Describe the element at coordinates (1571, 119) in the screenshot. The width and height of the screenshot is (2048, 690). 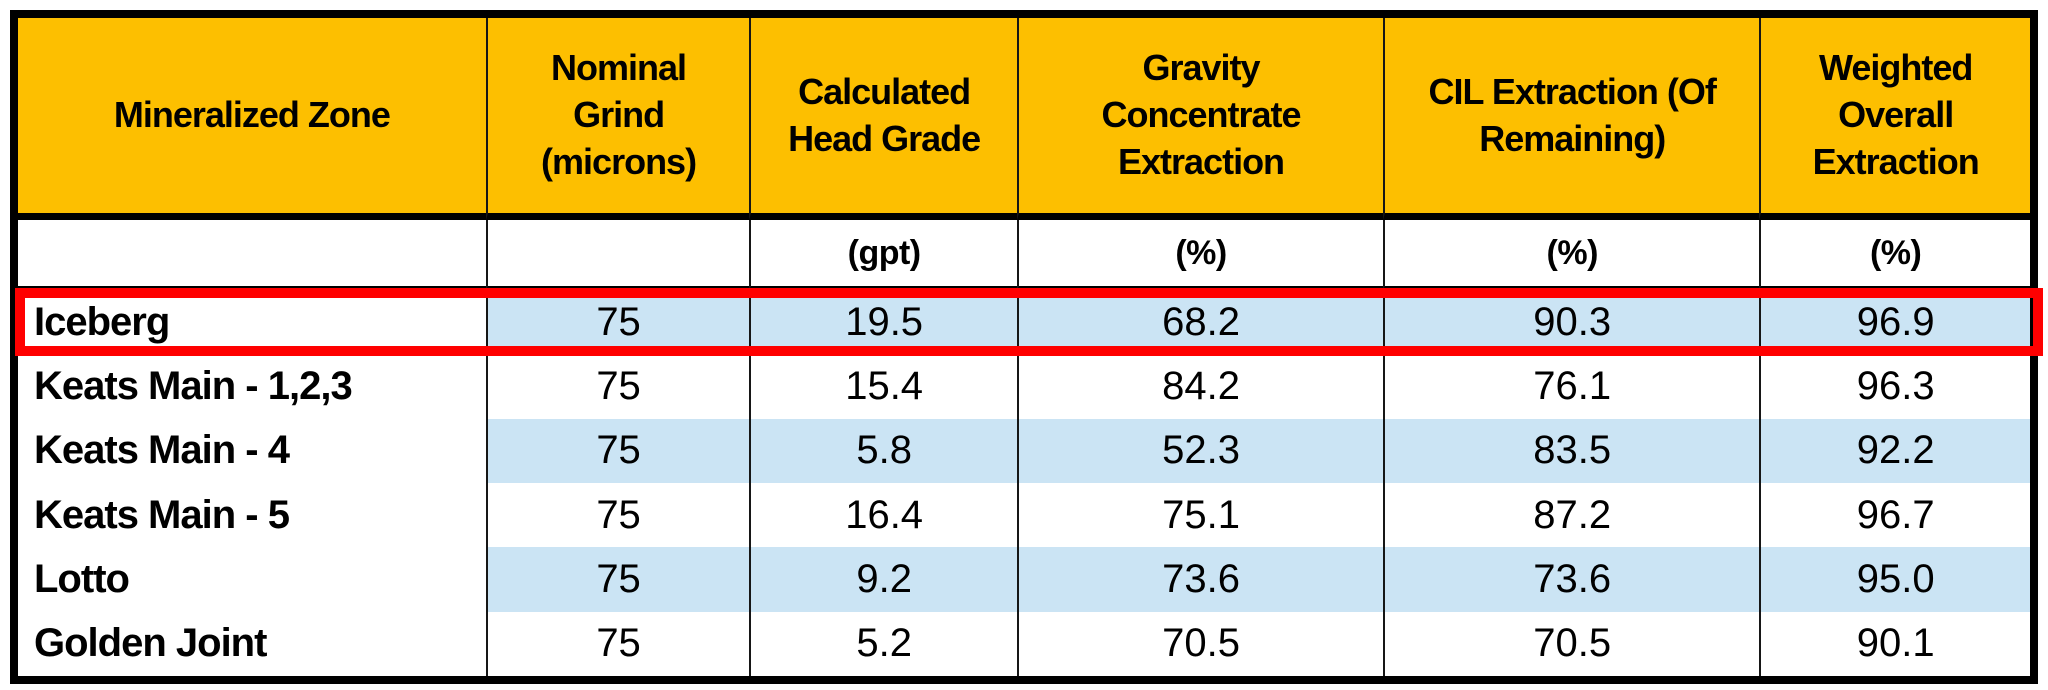
I see `header-cell-cil-extraction-of-remaining: CIL Extraction (Of Remaining)` at that location.